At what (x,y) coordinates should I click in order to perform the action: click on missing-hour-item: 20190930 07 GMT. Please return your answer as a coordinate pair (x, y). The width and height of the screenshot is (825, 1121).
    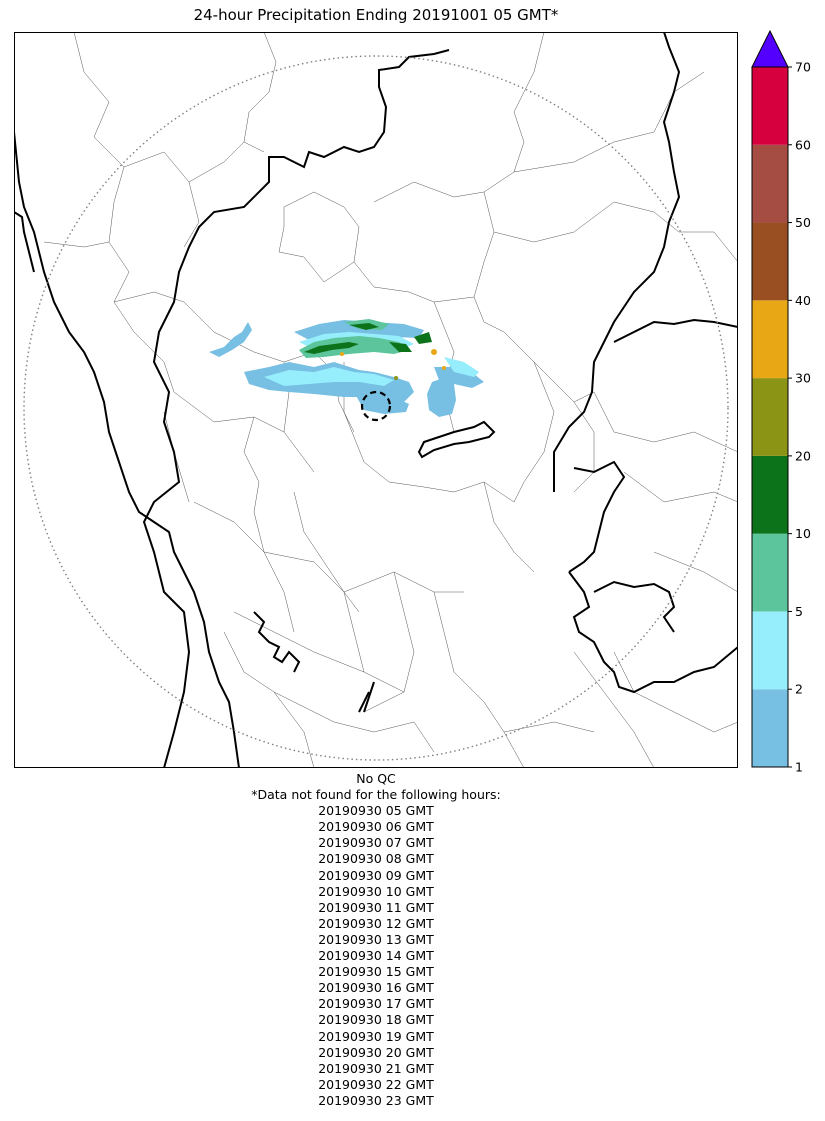
    Looking at the image, I should click on (376, 843).